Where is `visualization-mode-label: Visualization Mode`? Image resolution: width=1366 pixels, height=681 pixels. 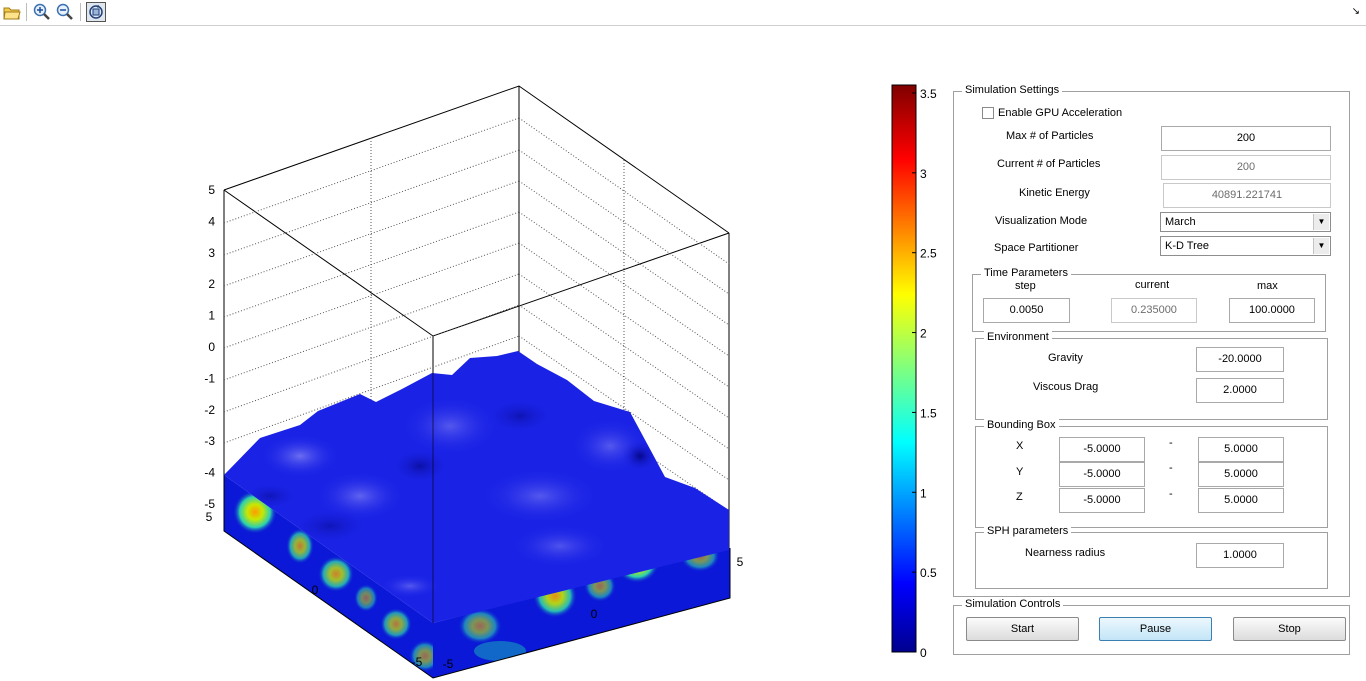
visualization-mode-label: Visualization Mode is located at coordinates (1041, 221).